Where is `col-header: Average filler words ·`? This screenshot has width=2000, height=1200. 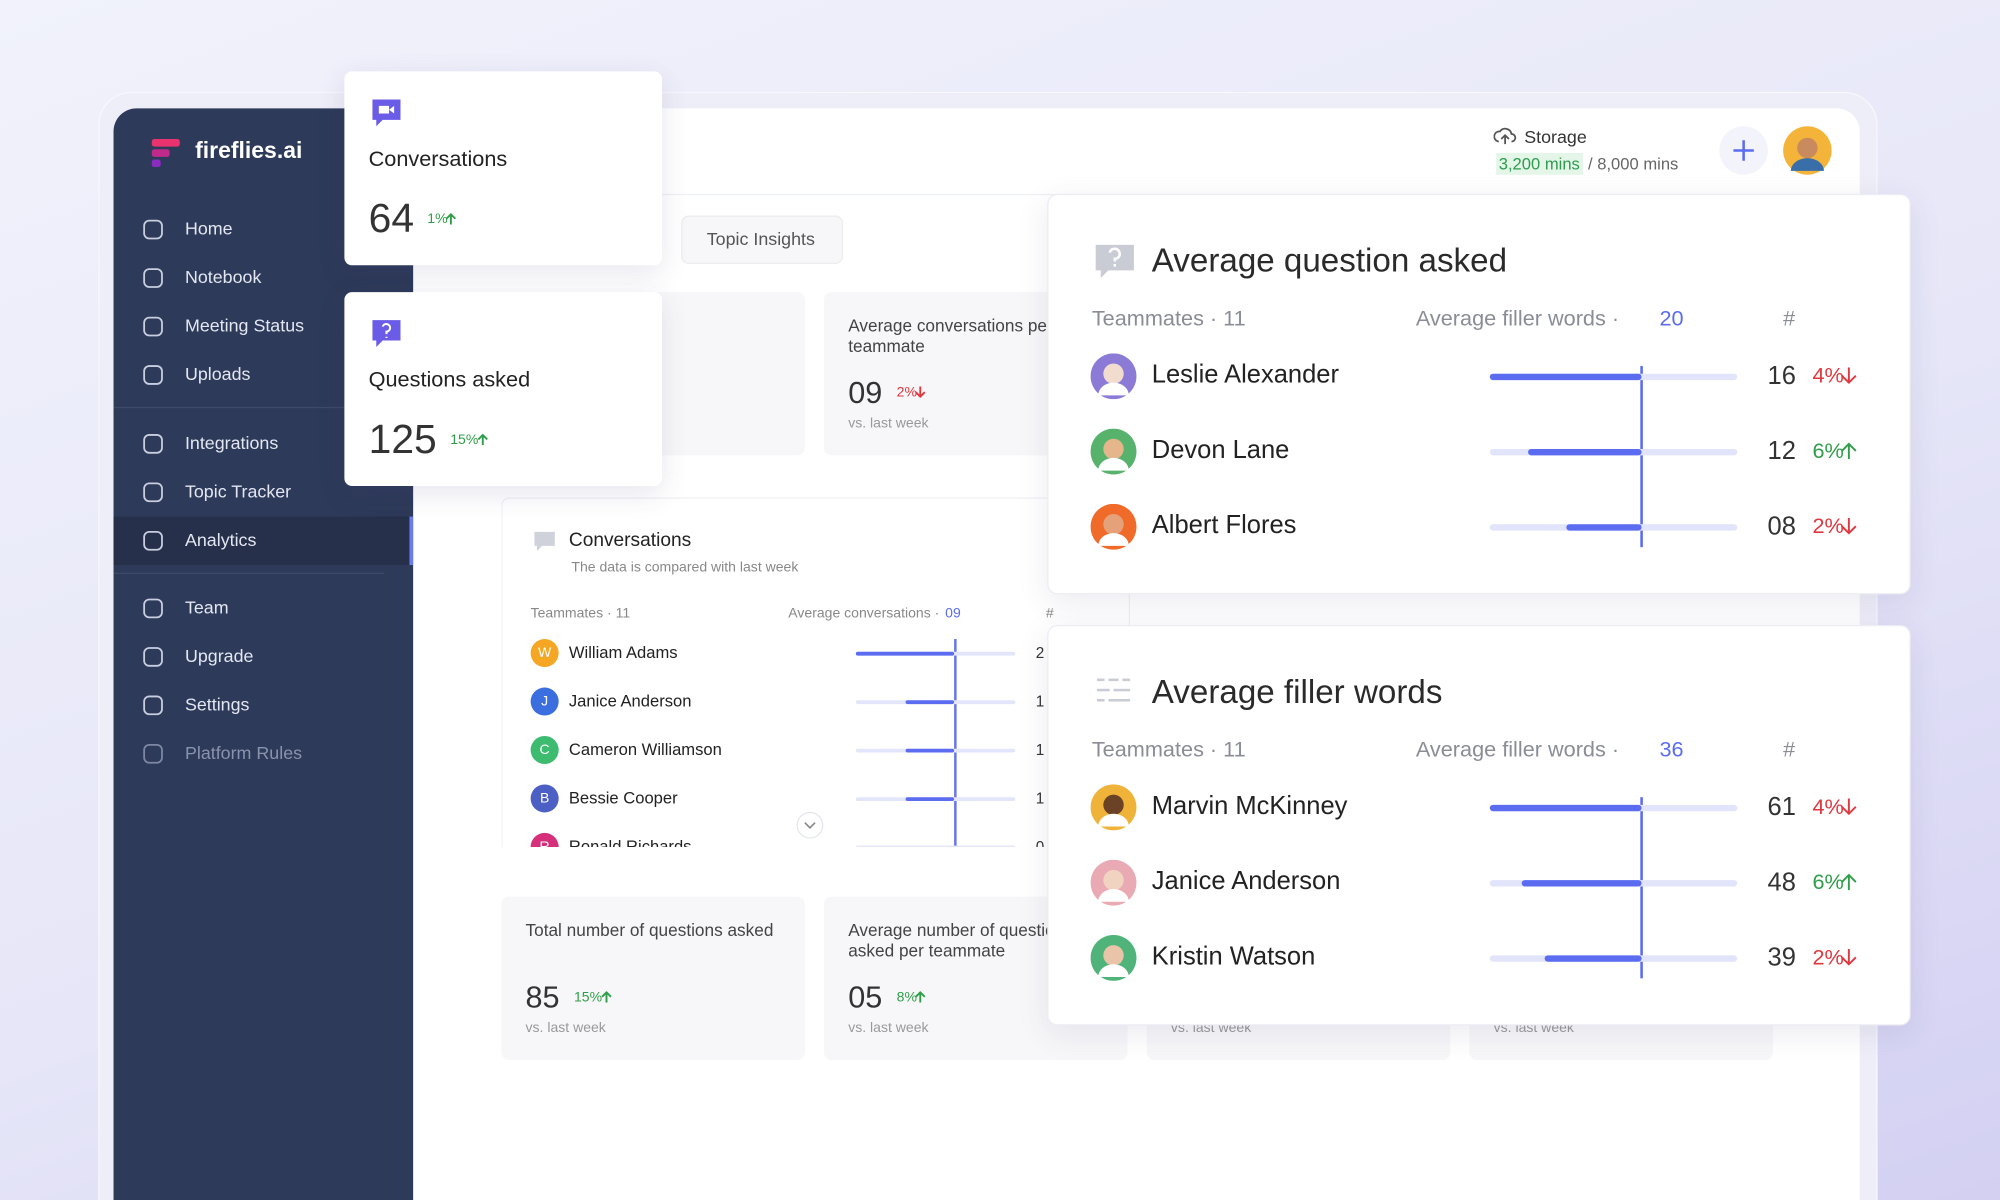 col-header: Average filler words · is located at coordinates (1517, 749).